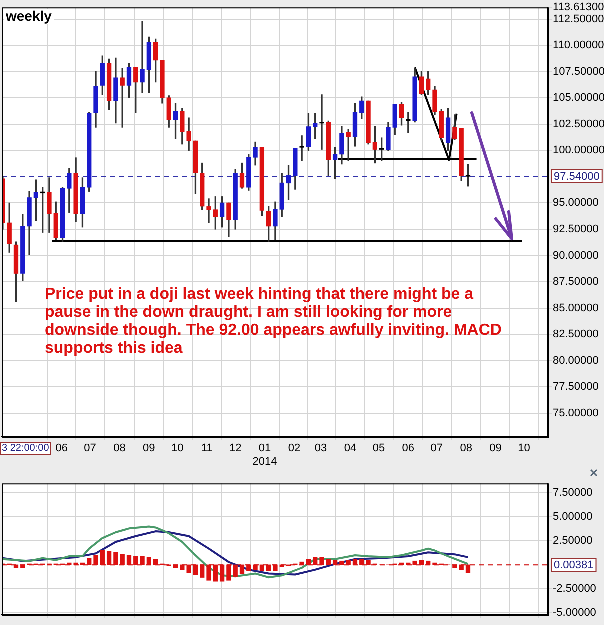 This screenshot has width=604, height=625. Describe the element at coordinates (574, 589) in the screenshot. I see `y-tick-label: -2.50000` at that location.